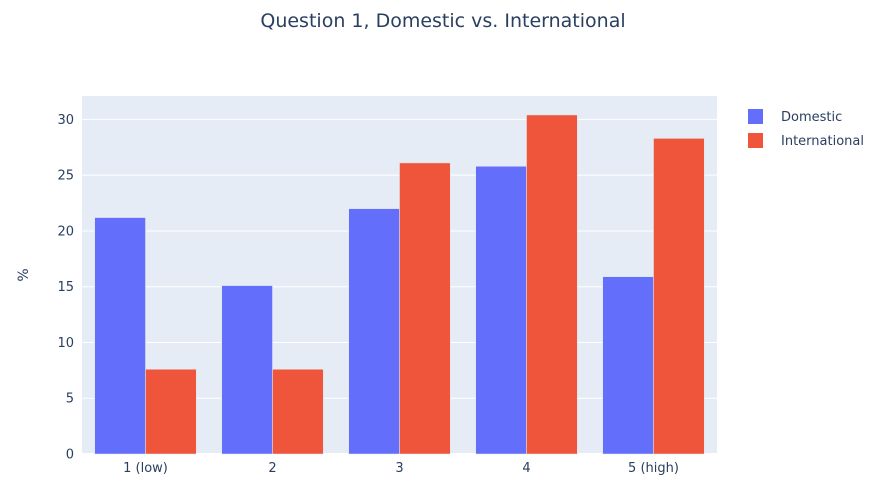 The image size is (887, 478). What do you see at coordinates (526, 468) in the screenshot?
I see `x-tick-label: 4` at bounding box center [526, 468].